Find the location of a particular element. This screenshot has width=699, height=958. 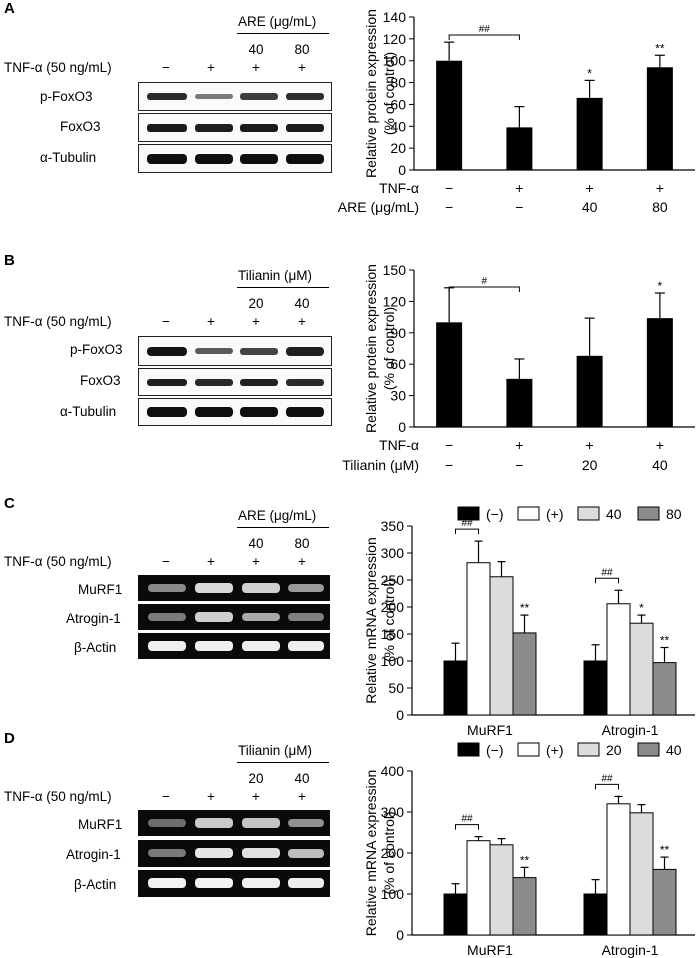

legend-label: 40 is located at coordinates (614, 514).